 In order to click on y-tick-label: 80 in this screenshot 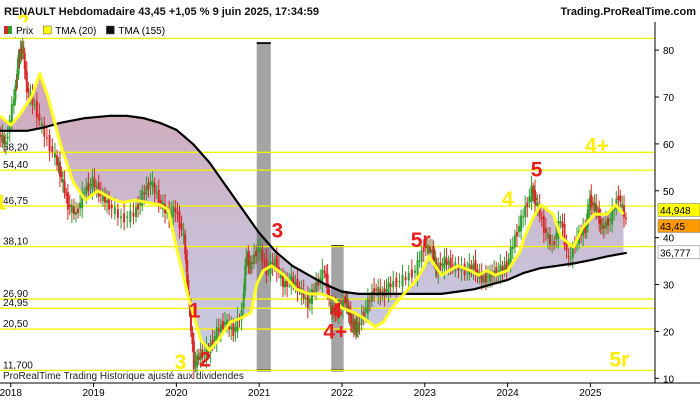, I will do `click(669, 51)`.